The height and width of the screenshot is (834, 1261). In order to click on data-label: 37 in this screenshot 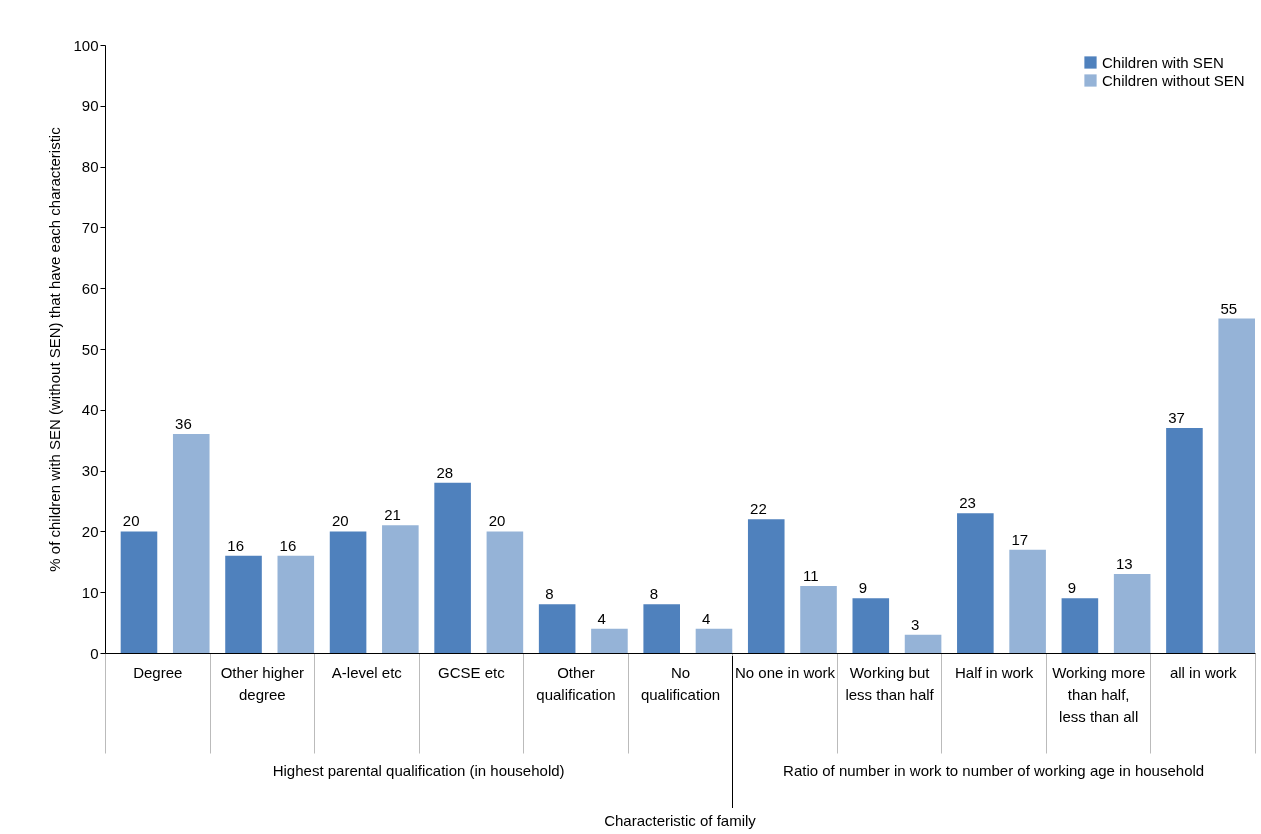, I will do `click(1176, 418)`.